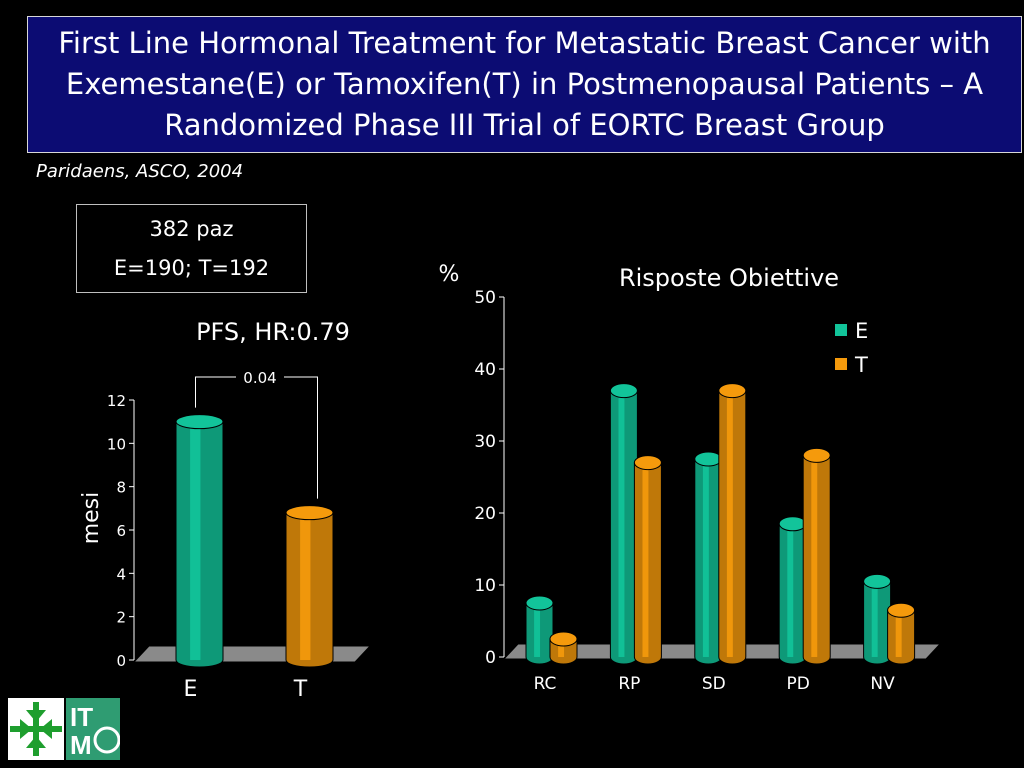 The image size is (1024, 768). What do you see at coordinates (841, 330) in the screenshot?
I see `legend-swatch-E` at bounding box center [841, 330].